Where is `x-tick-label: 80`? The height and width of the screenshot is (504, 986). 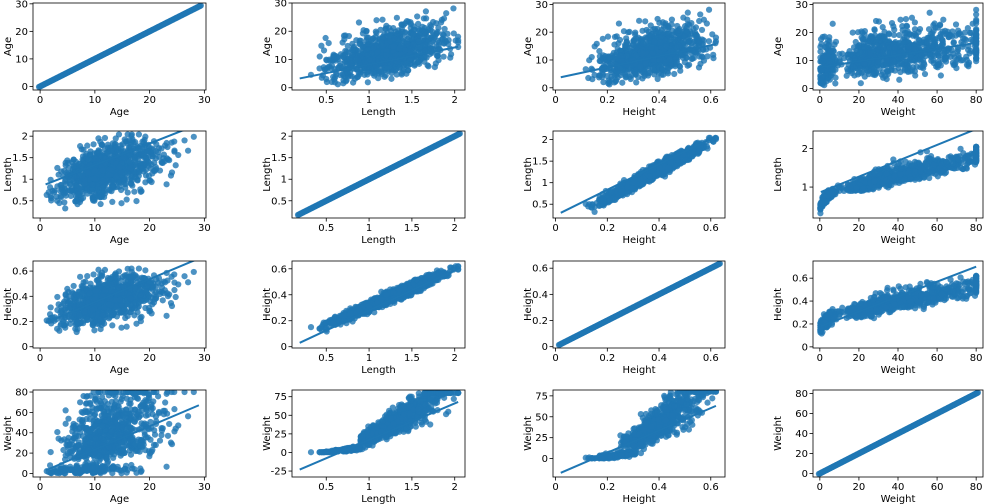
x-tick-label: 80 is located at coordinates (976, 100).